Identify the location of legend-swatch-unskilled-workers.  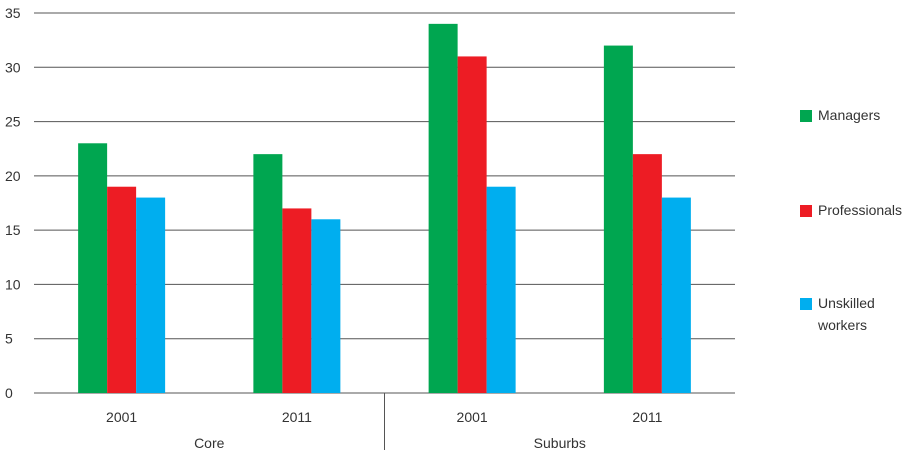
(806, 304).